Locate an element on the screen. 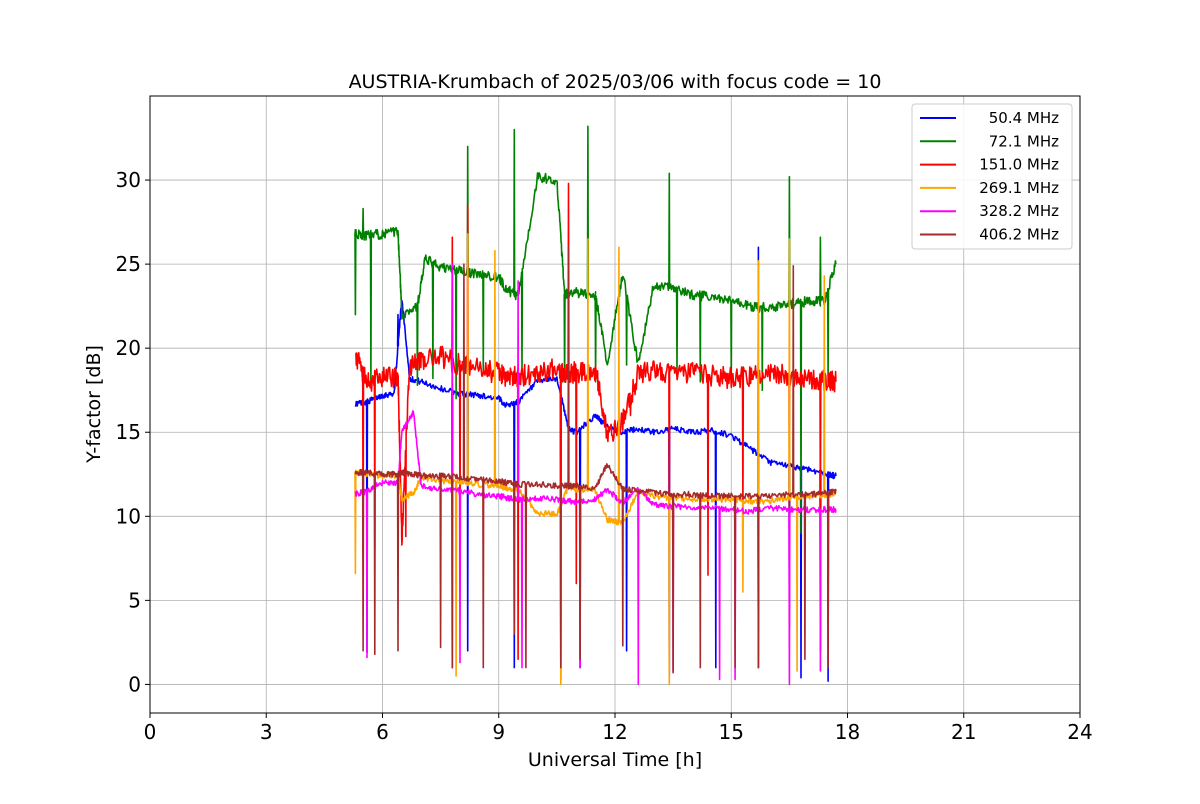  y-tick-label: 15 is located at coordinates (128, 432).